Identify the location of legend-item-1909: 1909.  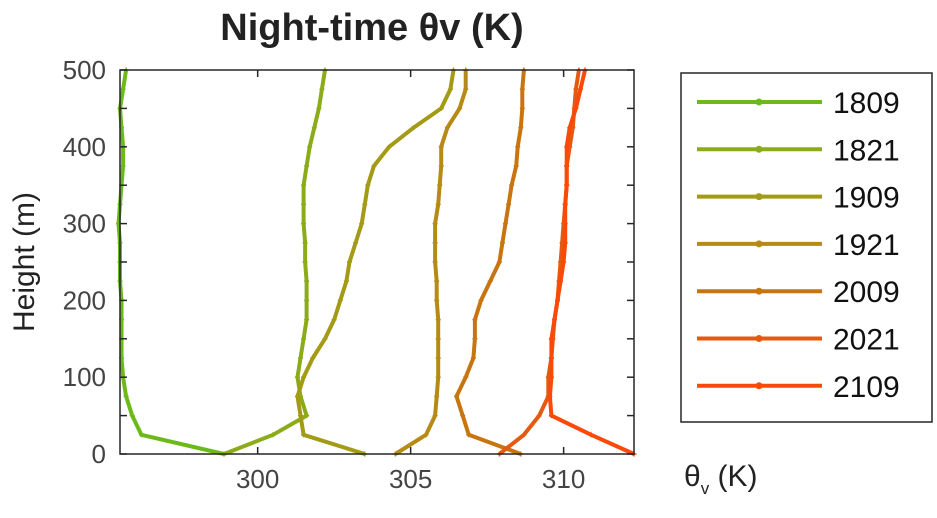
(798, 198).